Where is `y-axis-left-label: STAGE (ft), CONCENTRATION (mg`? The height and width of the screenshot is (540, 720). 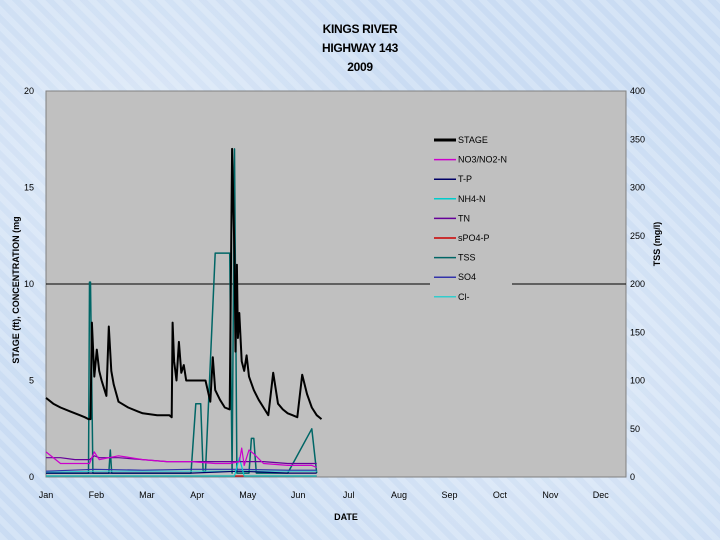 y-axis-left-label: STAGE (ft), CONCENTRATION (mg is located at coordinates (16, 289).